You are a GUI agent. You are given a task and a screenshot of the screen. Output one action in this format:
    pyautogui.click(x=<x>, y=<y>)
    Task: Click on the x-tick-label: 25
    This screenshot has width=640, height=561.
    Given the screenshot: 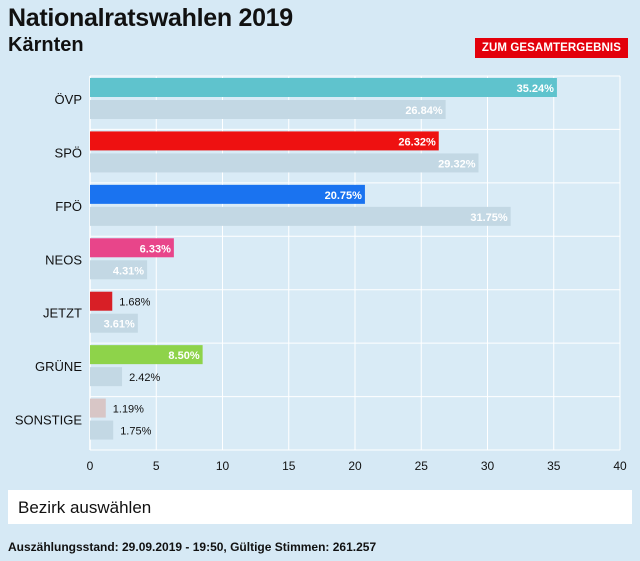 What is the action you would take?
    pyautogui.click(x=422, y=466)
    